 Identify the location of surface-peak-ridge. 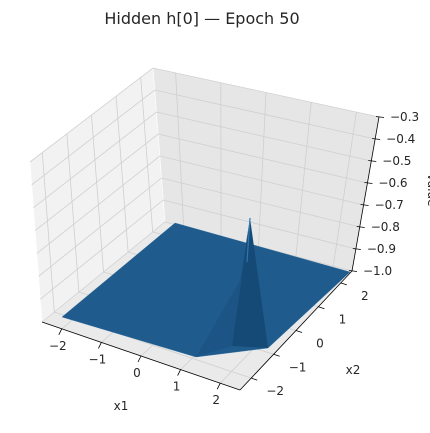
(248, 240).